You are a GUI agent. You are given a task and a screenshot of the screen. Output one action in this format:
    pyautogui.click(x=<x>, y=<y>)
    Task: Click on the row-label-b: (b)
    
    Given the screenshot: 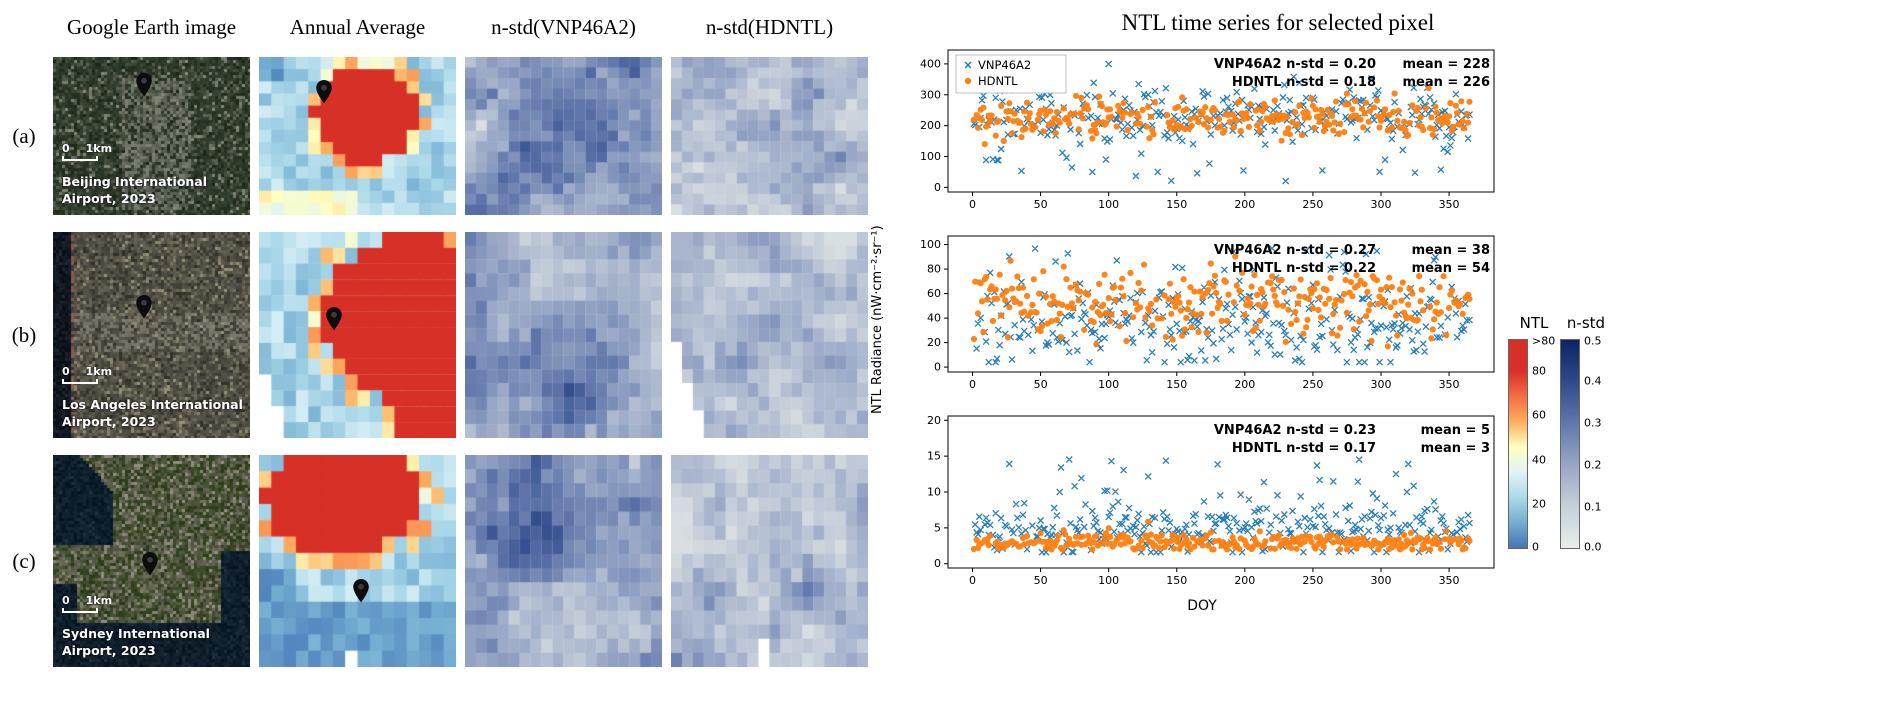 What is the action you would take?
    pyautogui.click(x=24, y=334)
    